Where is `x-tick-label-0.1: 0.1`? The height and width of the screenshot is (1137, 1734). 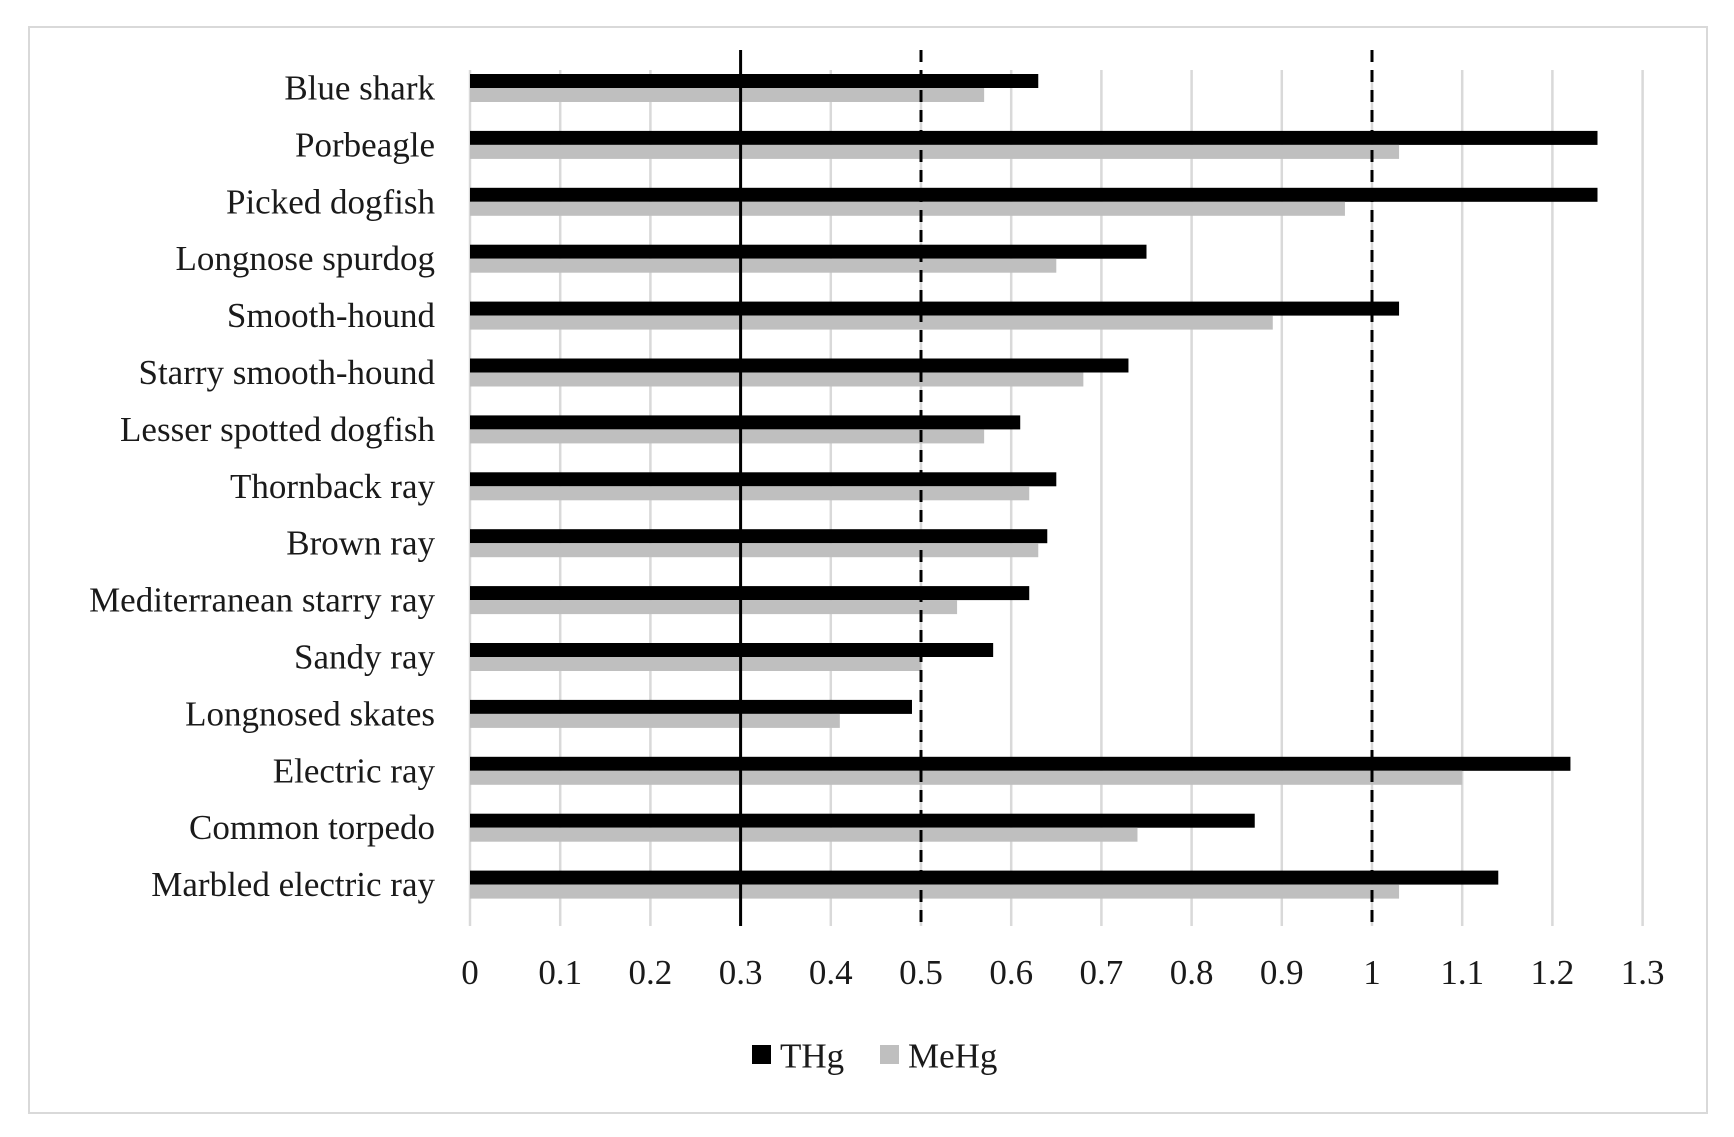
x-tick-label-0.1: 0.1 is located at coordinates (560, 972).